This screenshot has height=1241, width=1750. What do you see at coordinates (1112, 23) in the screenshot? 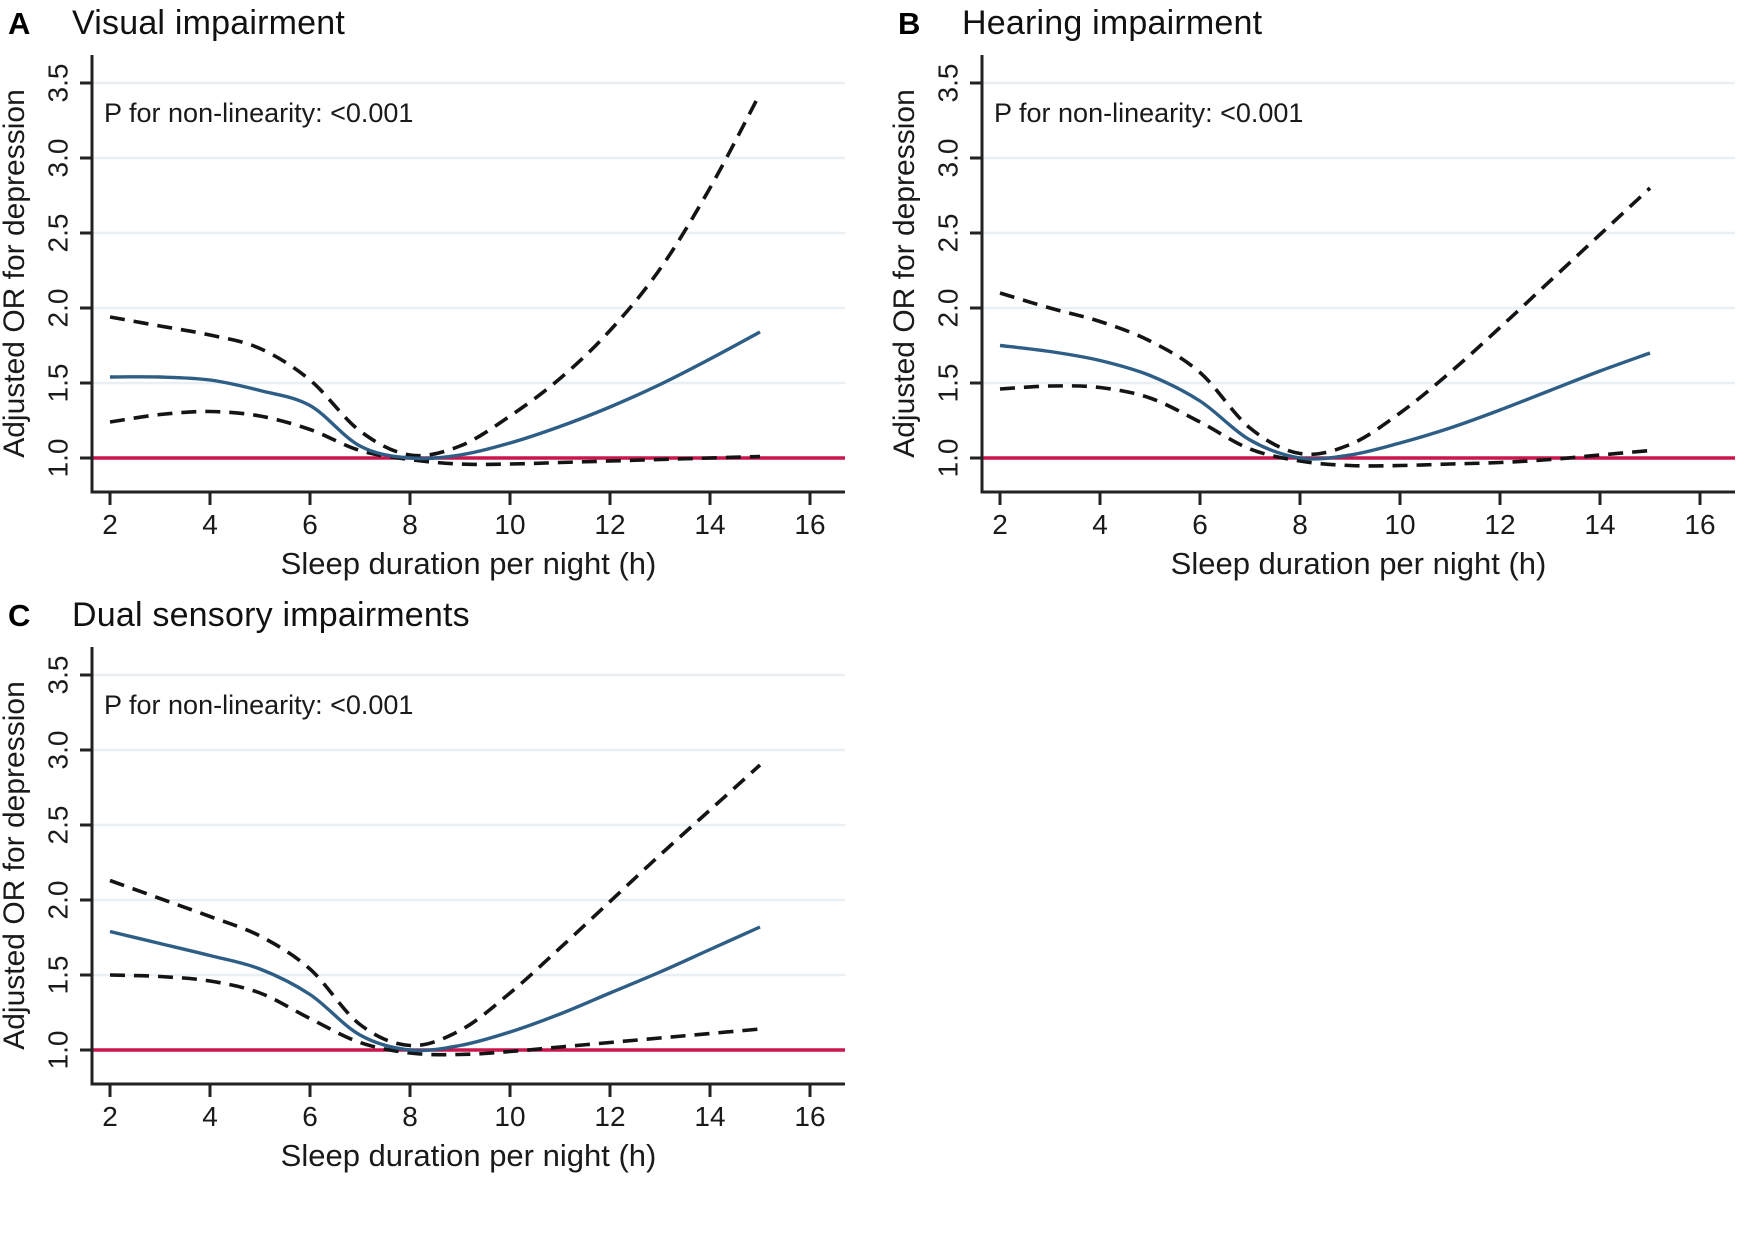
I see `panel-title-hearing-impairment: Hearing impairment` at bounding box center [1112, 23].